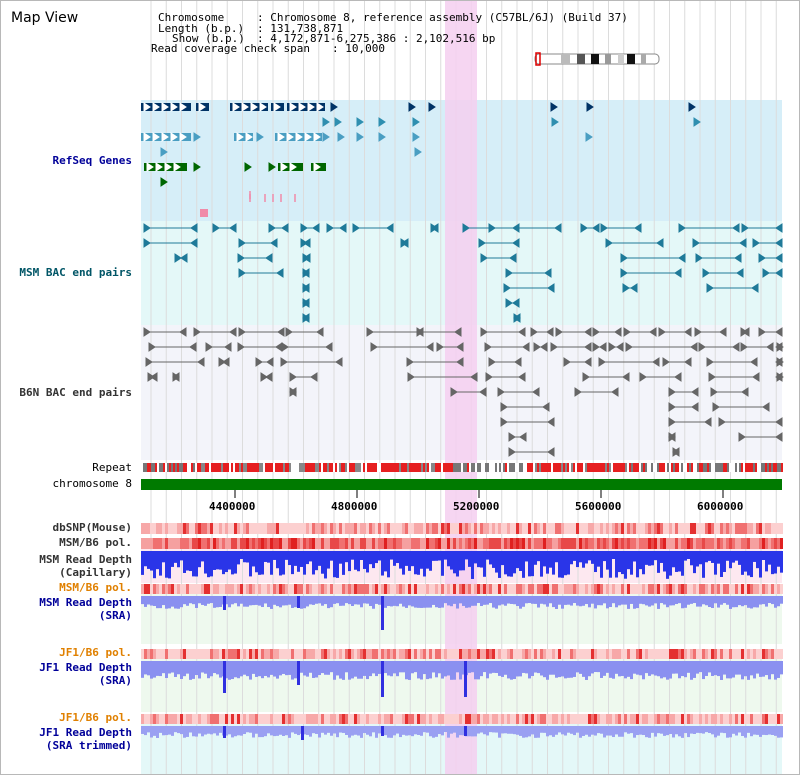 Image resolution: width=800 pixels, height=775 pixels. I want to click on msm-b6-pol-2-label: MSM/B6 pol., so click(95, 587).